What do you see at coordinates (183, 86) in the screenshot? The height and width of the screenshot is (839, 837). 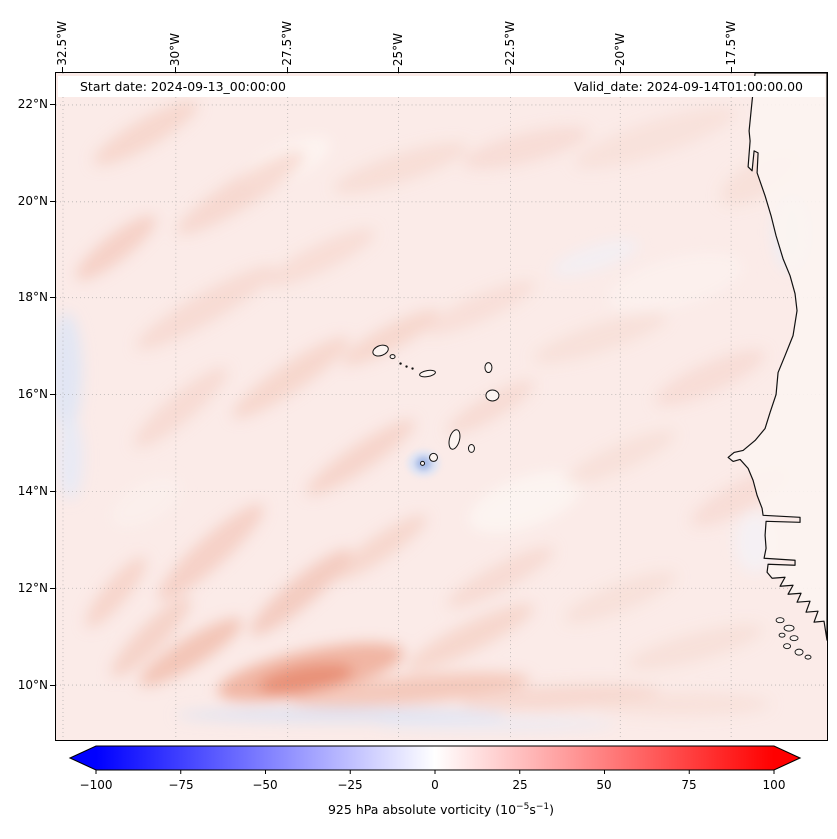 I see `start-date-label: Start date: 2024-09-13_00:00:00` at bounding box center [183, 86].